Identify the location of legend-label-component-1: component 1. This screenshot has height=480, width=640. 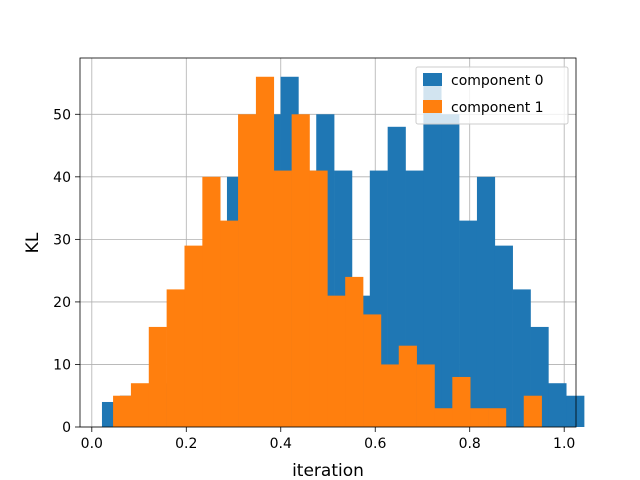
(497, 108).